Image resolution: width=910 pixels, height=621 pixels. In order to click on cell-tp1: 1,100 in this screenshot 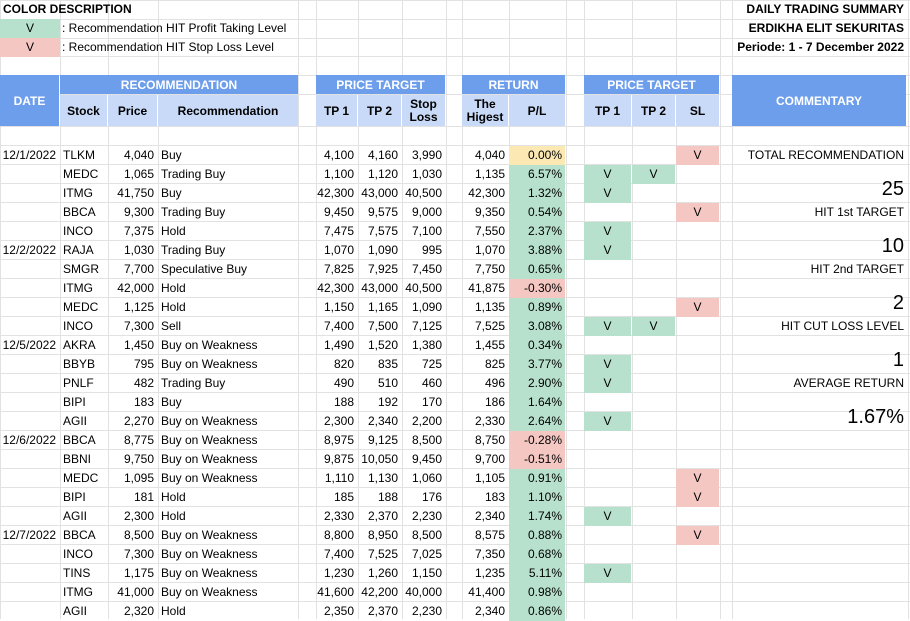, I will do `click(338, 174)`.